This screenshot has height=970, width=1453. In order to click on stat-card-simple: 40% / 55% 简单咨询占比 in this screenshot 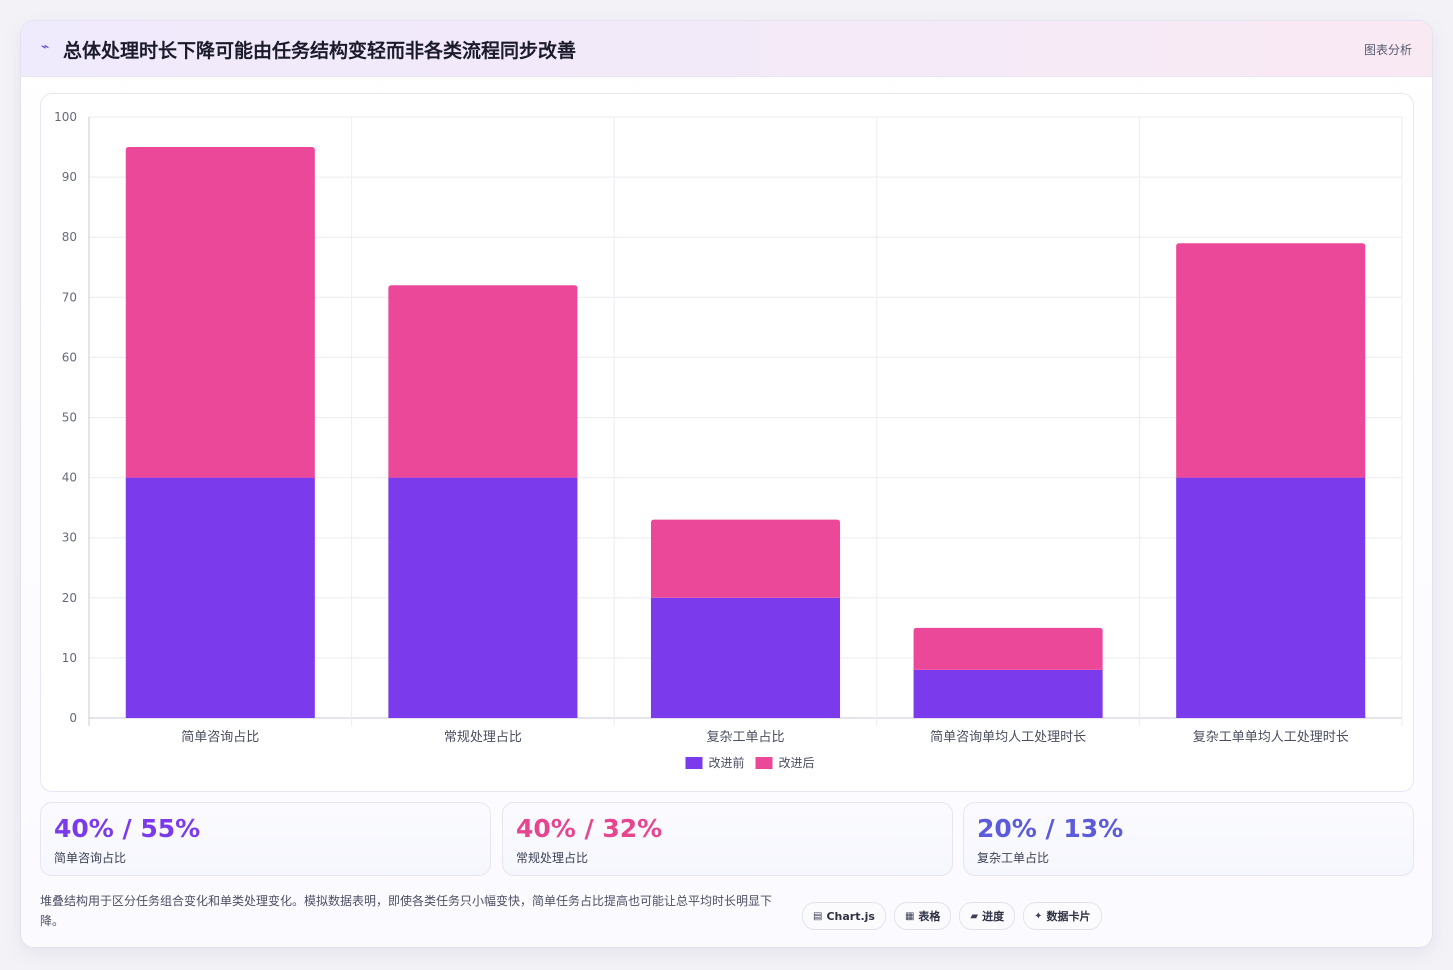, I will do `click(265, 839)`.